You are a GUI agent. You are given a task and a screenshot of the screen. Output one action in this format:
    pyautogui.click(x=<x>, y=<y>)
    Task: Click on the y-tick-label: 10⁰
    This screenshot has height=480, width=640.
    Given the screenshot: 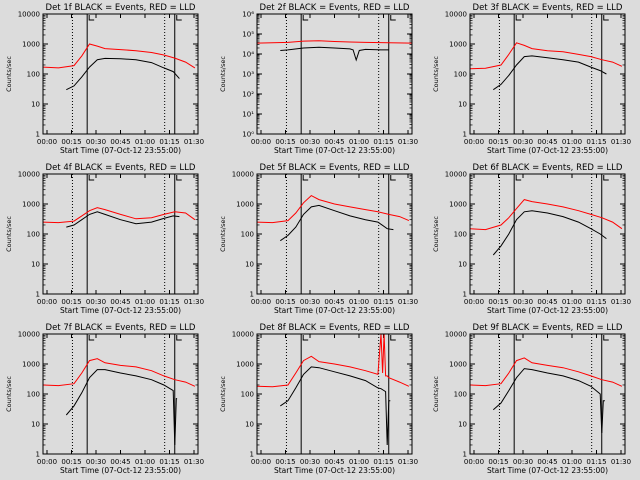 What is the action you would take?
    pyautogui.click(x=248, y=135)
    